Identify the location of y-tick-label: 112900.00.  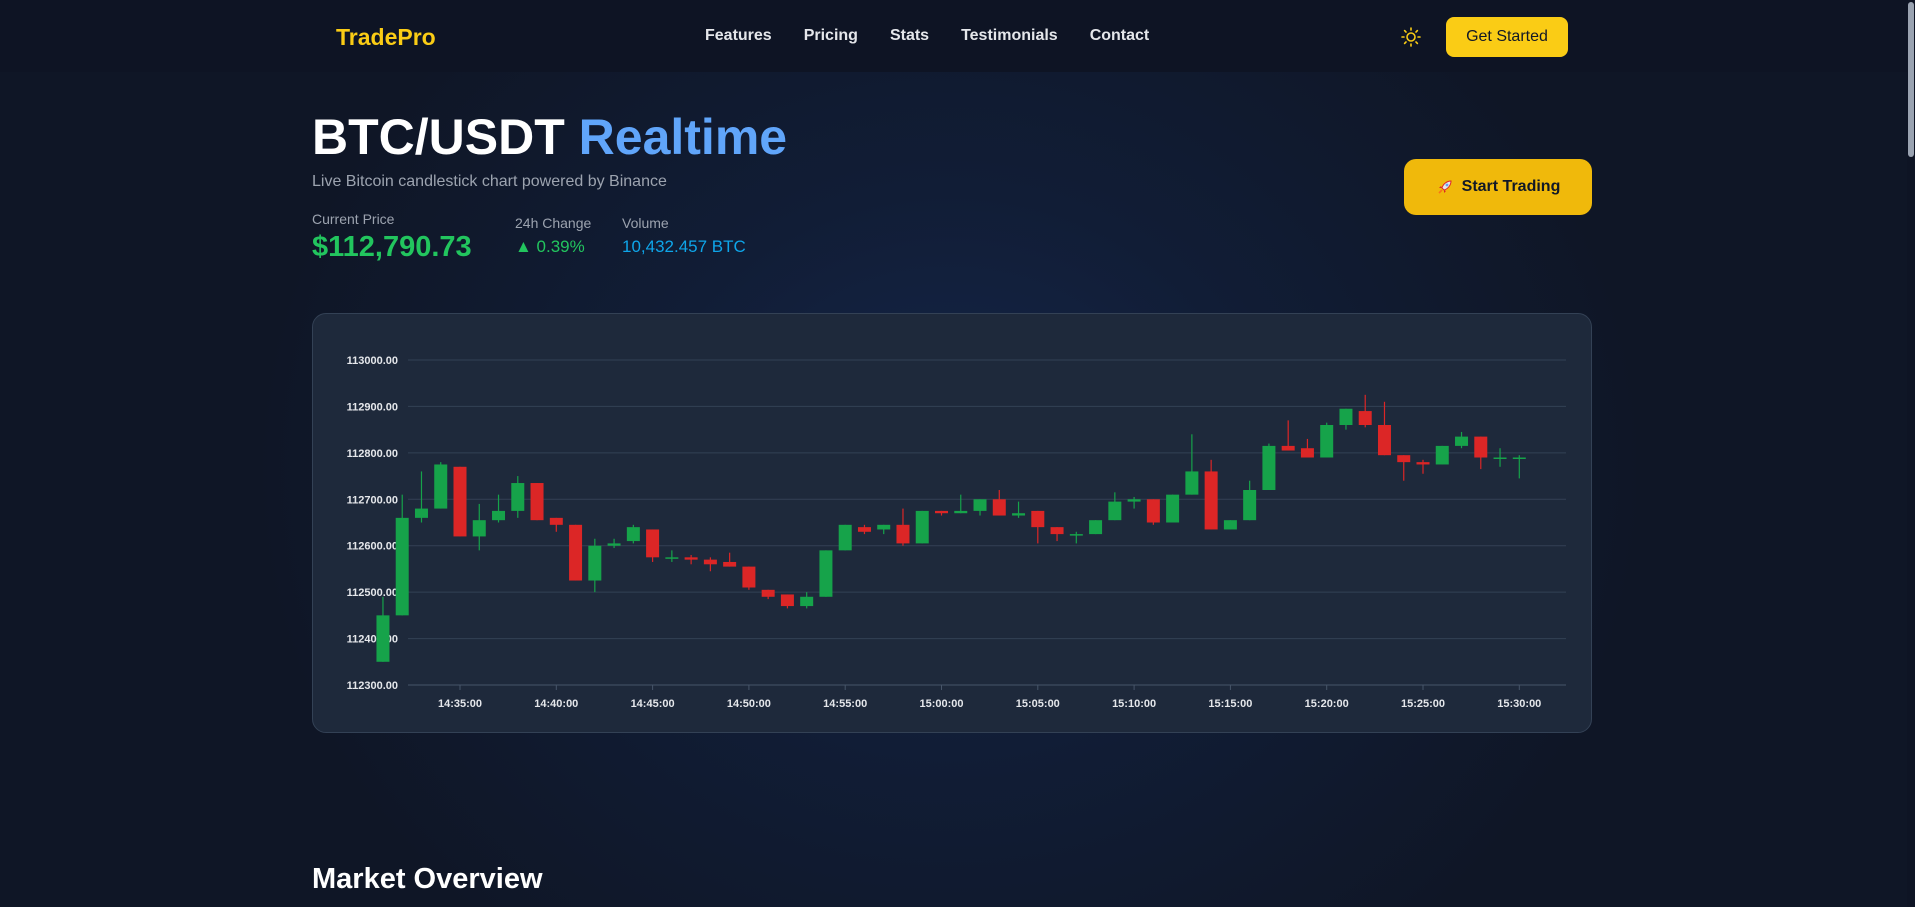
(372, 407).